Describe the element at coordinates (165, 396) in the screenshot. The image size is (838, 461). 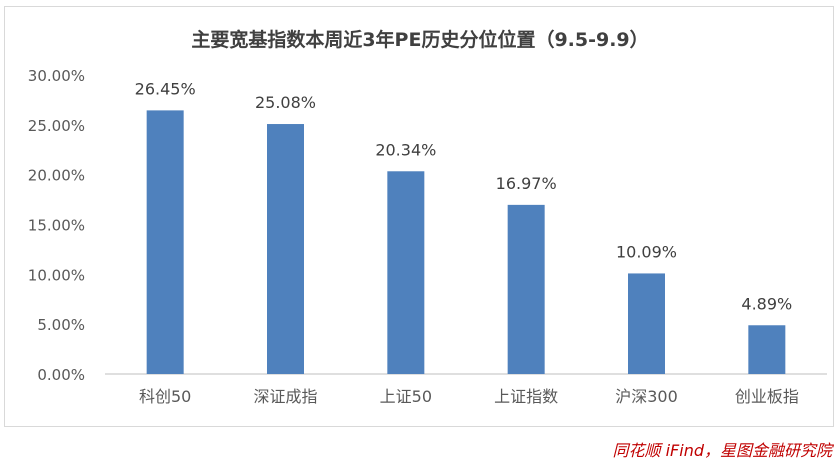
I see `x-tick-label: 科创50` at that location.